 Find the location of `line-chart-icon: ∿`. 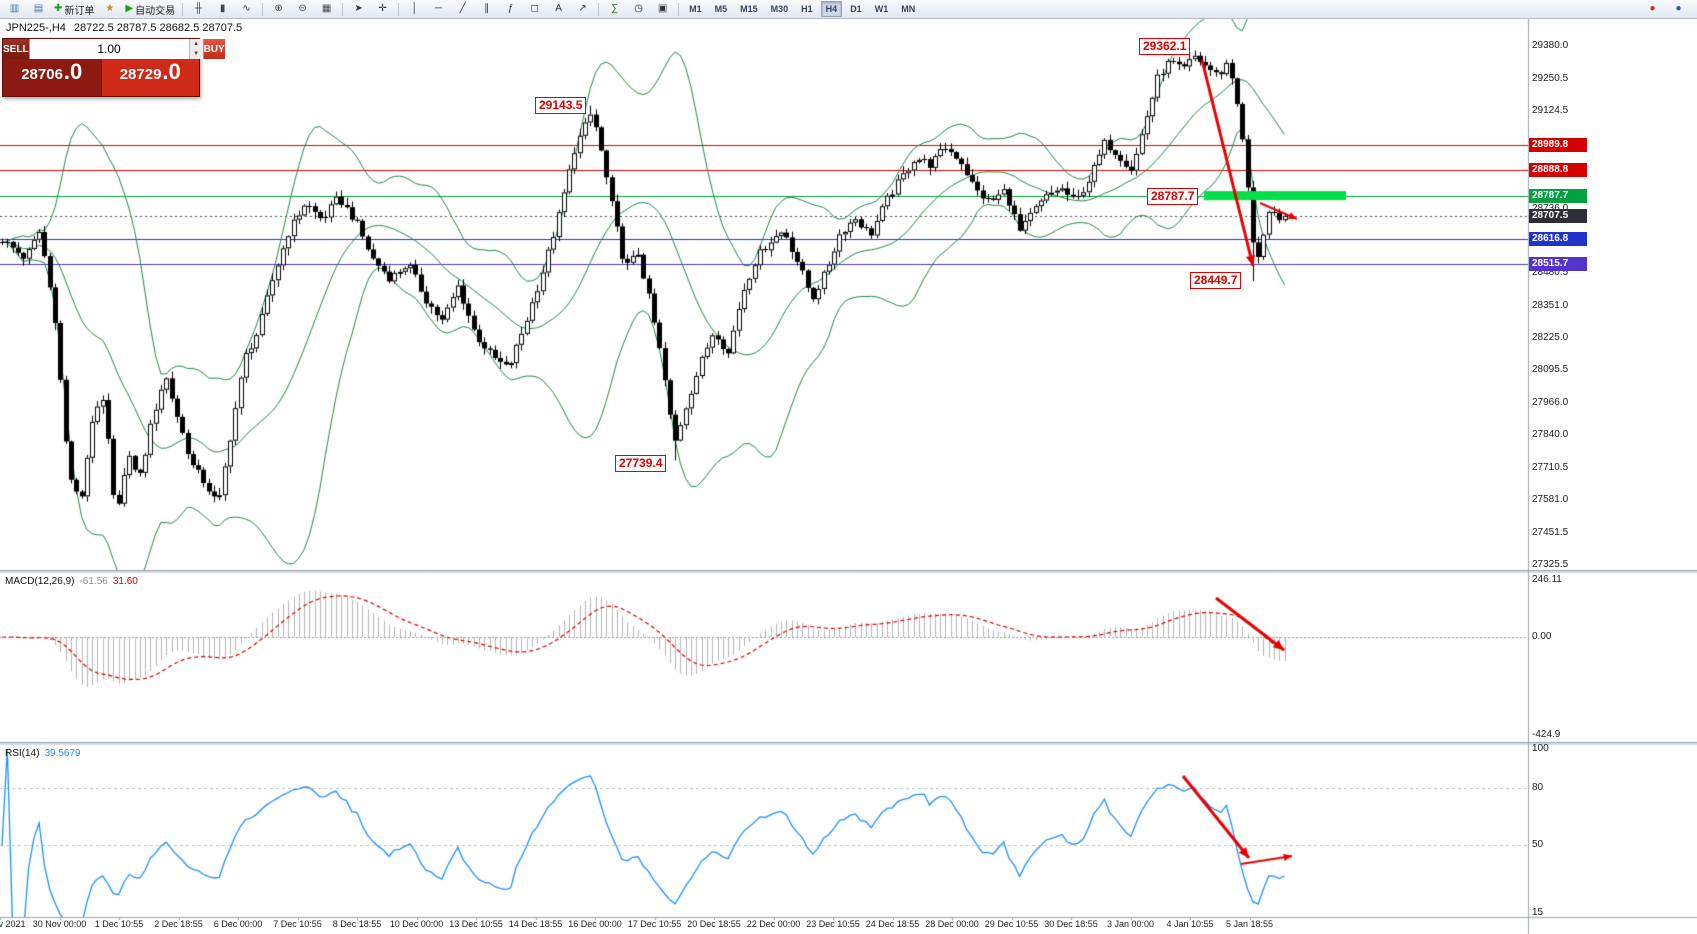

line-chart-icon: ∿ is located at coordinates (246, 8).